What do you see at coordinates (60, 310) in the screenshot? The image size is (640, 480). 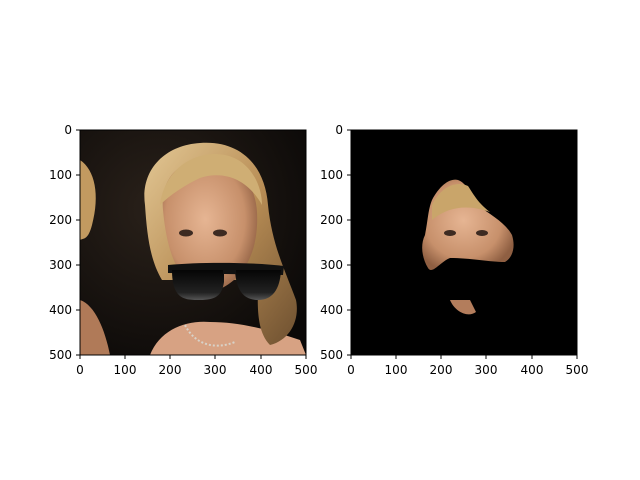 I see `left-y-tick: 400` at bounding box center [60, 310].